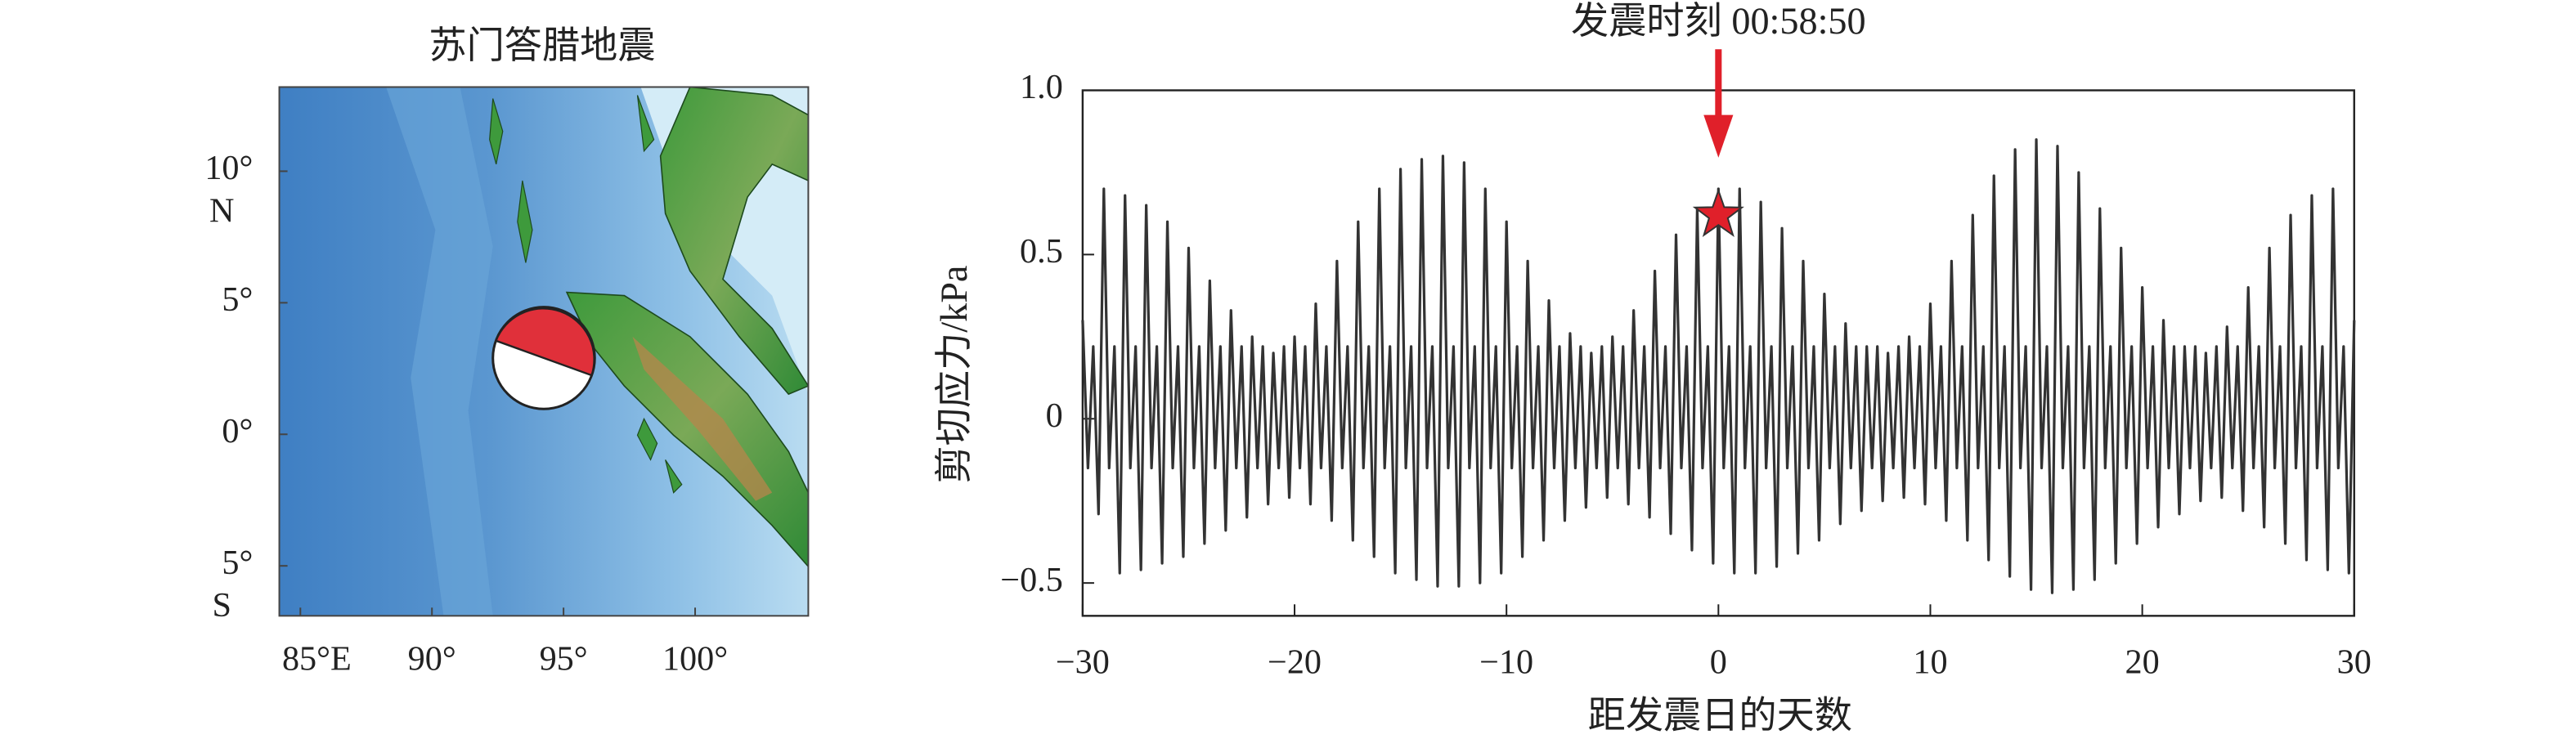  What do you see at coordinates (432, 658) in the screenshot?
I see `x-tick-label: 90°` at bounding box center [432, 658].